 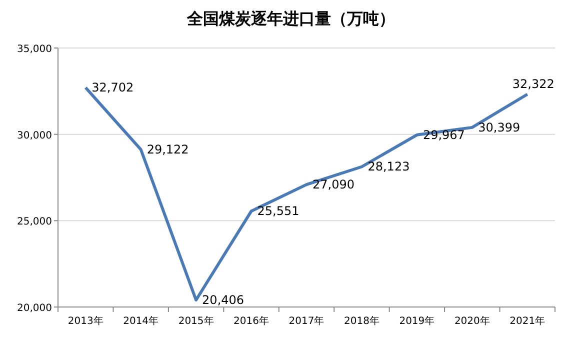 I want to click on x-tick-label: 2017年, so click(x=306, y=321).